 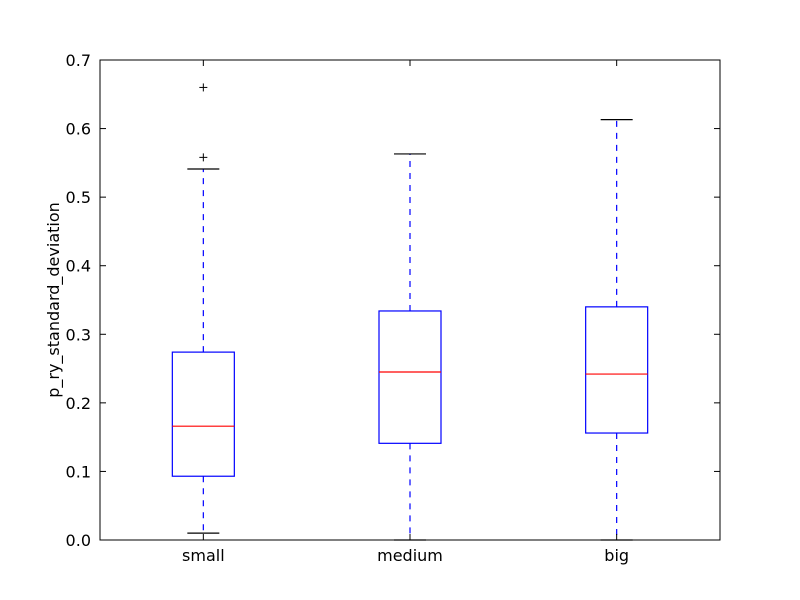 What do you see at coordinates (54, 300) in the screenshot?
I see `y-axis-label: p_ry_standard_deviation` at bounding box center [54, 300].